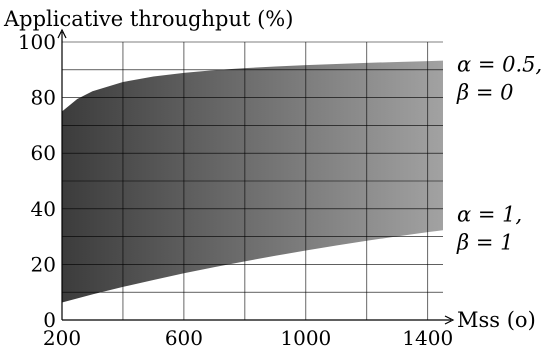 Image resolution: width=552 pixels, height=354 pixels. I want to click on y-tick-label: 60, so click(43, 153).